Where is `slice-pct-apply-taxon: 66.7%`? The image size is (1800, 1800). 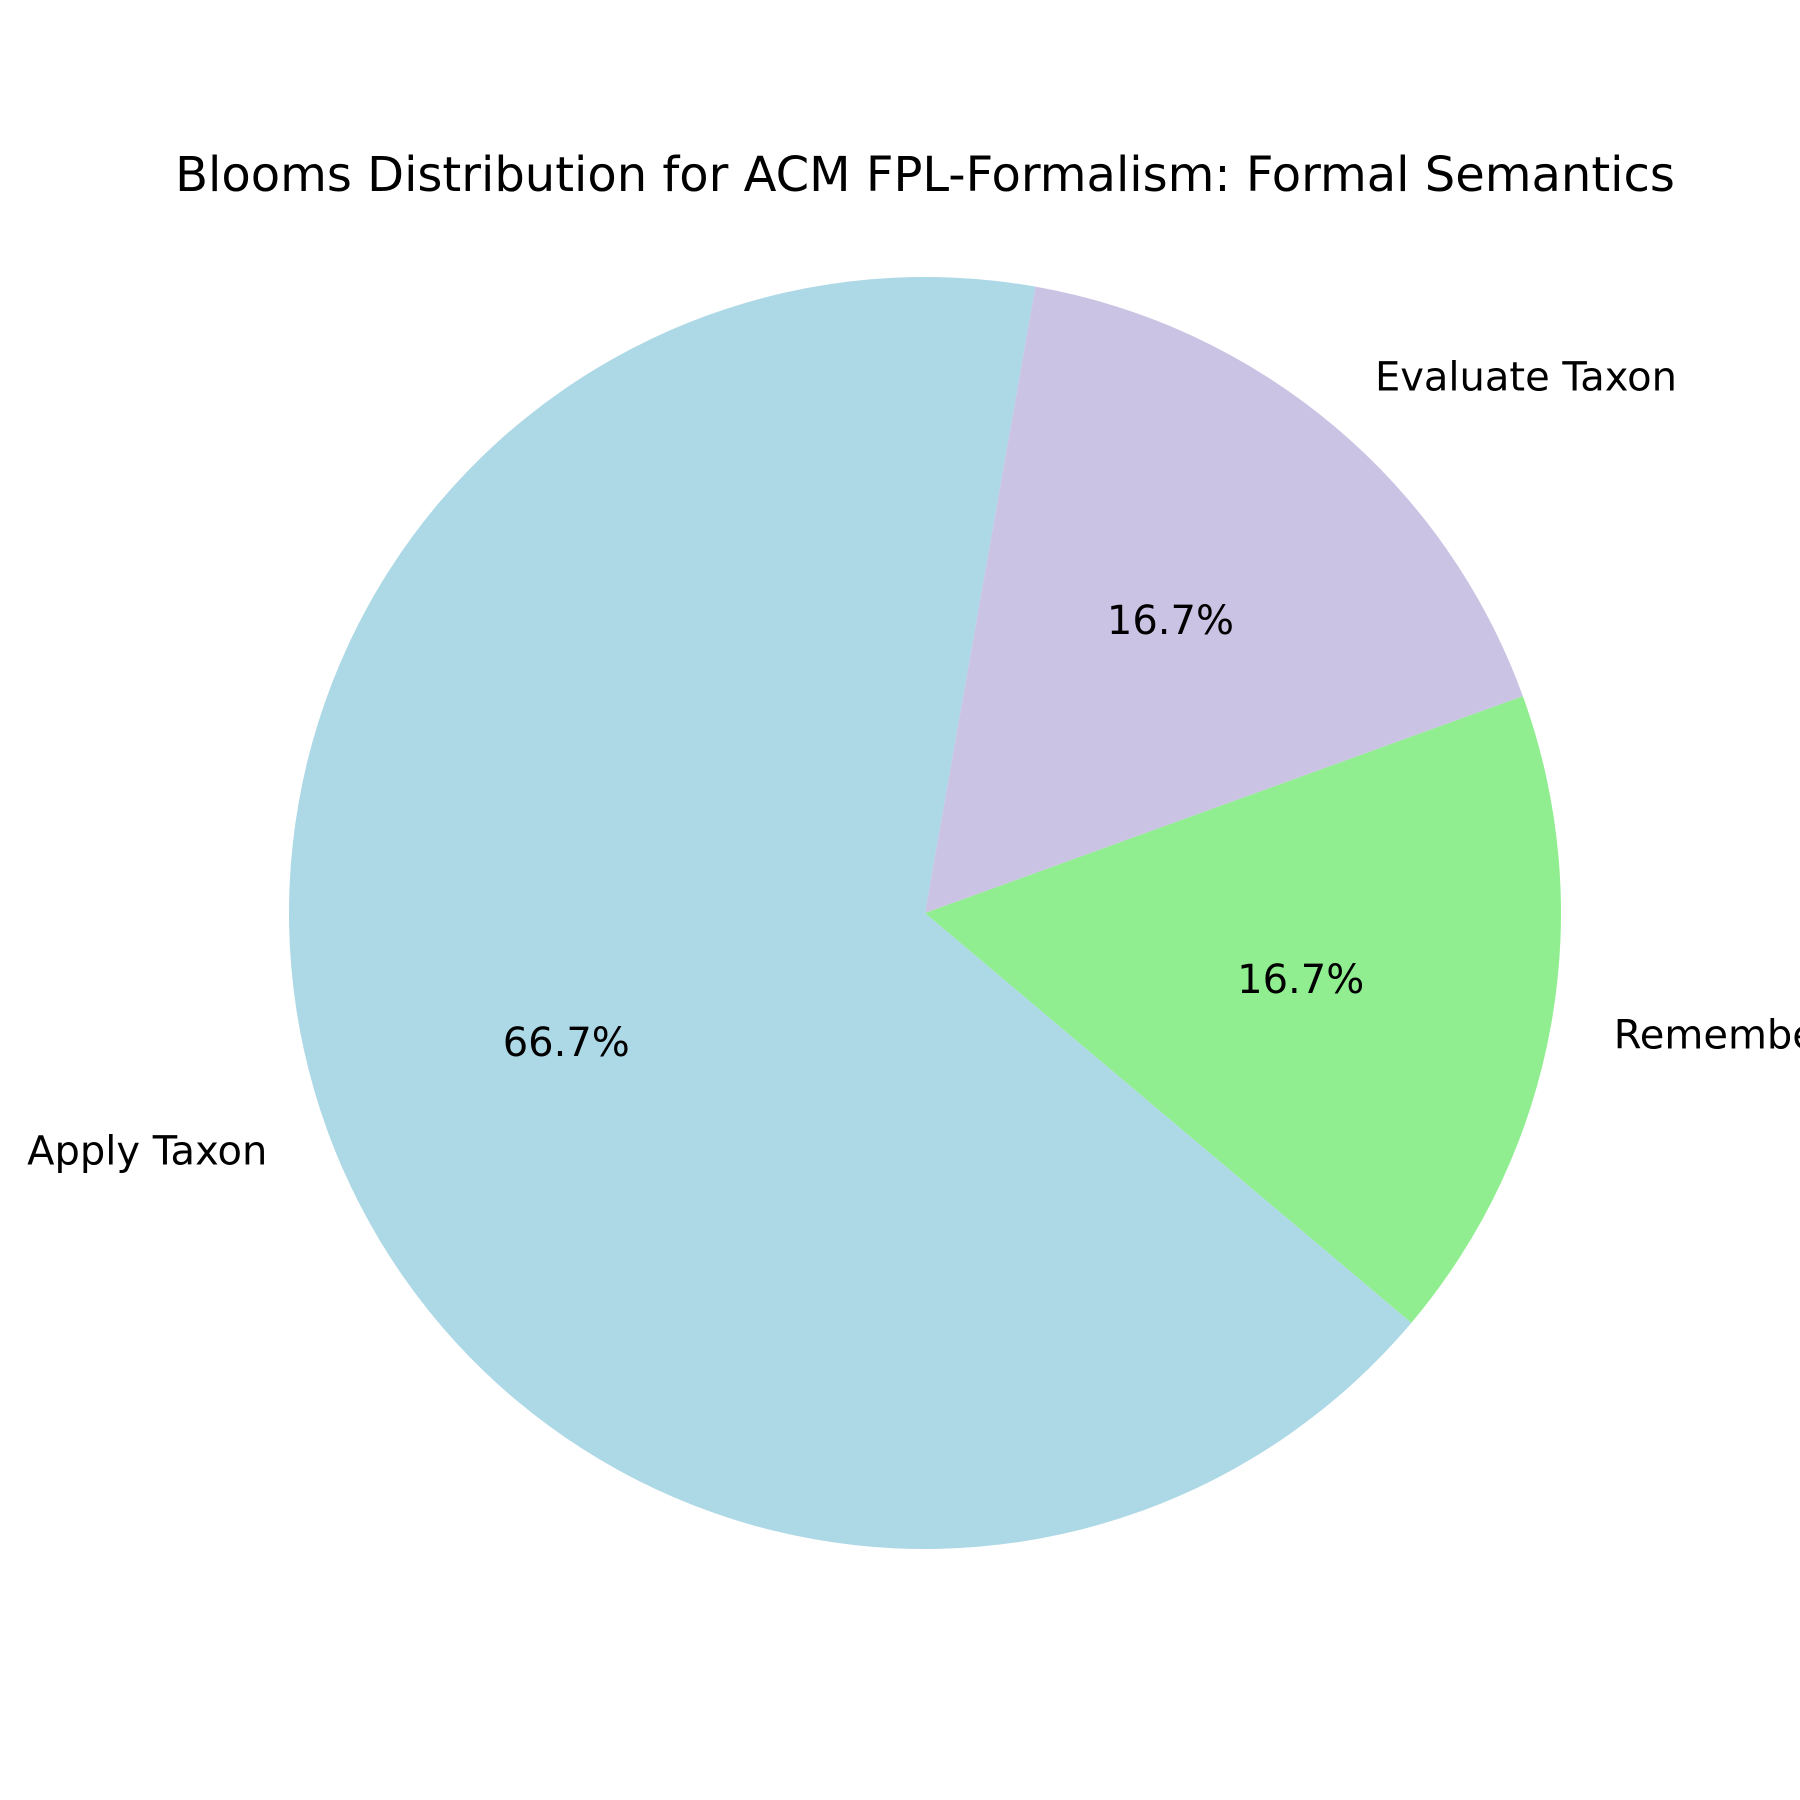
slice-pct-apply-taxon: 66.7% is located at coordinates (566, 1043).